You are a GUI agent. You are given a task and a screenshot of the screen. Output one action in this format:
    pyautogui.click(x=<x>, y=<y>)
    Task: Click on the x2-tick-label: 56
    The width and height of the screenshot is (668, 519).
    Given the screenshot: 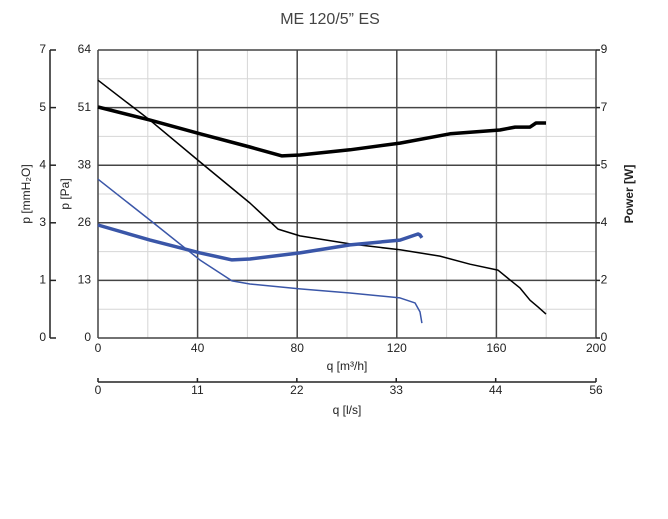 What is the action you would take?
    pyautogui.click(x=596, y=390)
    